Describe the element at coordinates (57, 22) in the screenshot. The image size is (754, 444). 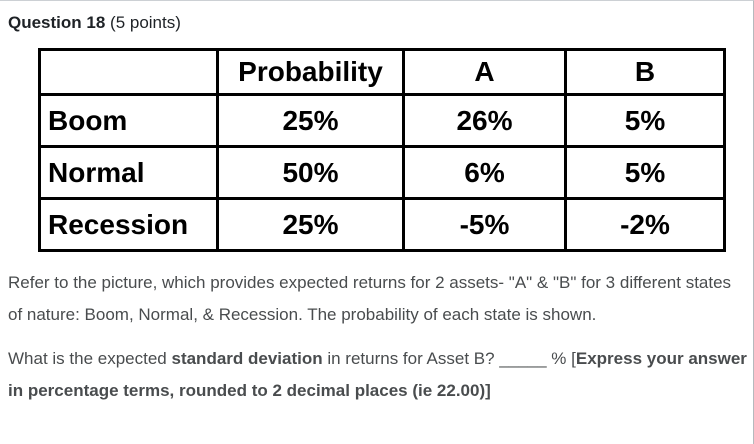
I see `question-number: Question 18` at that location.